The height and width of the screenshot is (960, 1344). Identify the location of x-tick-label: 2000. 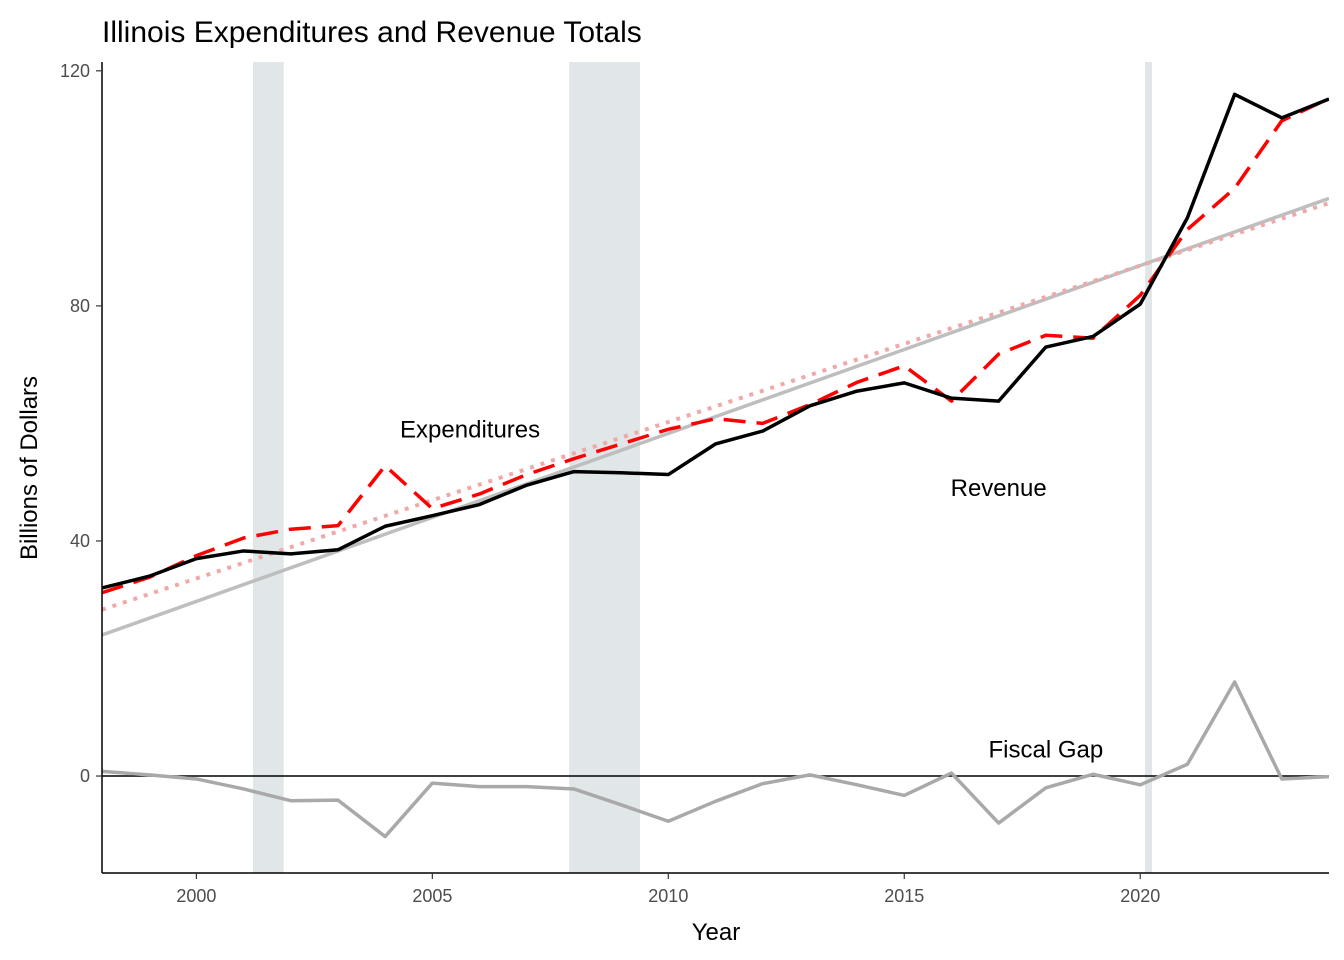
(196, 896).